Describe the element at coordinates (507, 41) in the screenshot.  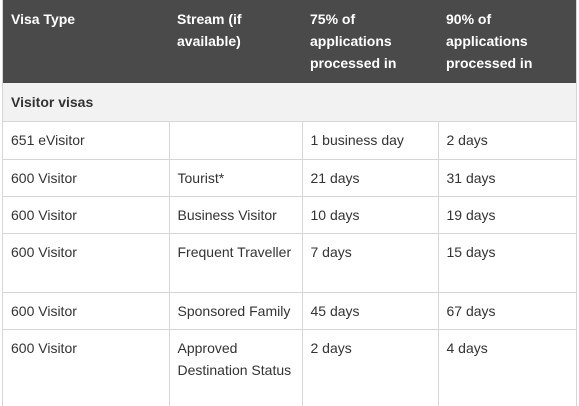
I see `header-90-percent: 90% of applications processed in` at that location.